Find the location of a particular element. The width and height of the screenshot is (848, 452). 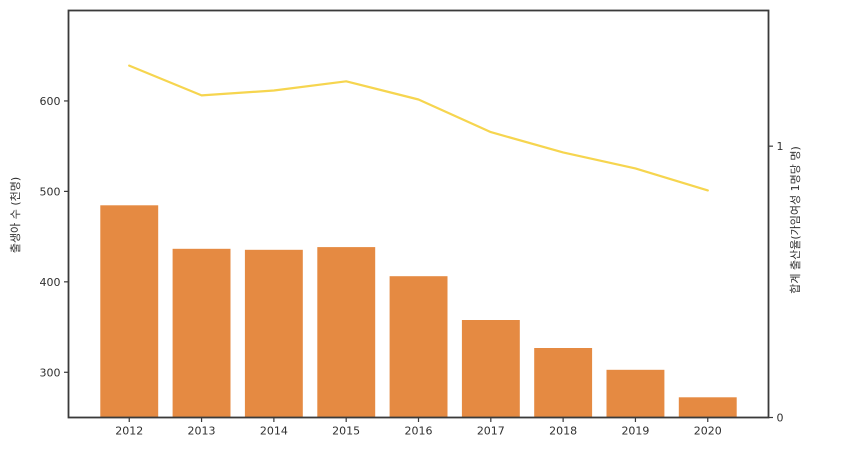

y-left-tick-label: 300 is located at coordinates (50, 372).